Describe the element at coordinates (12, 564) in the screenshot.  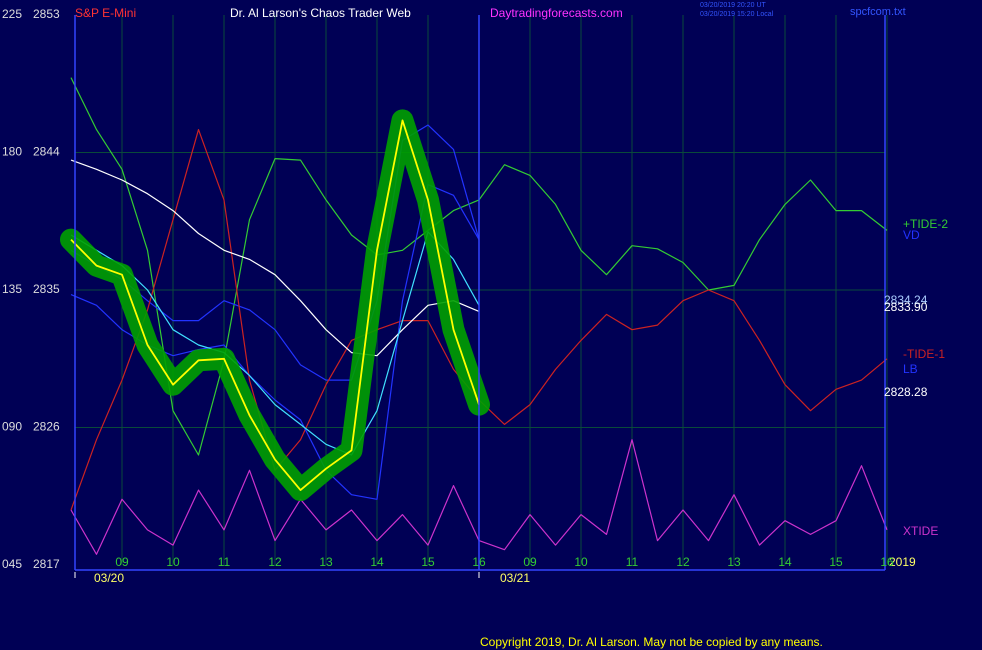
I see `y2-tick-label: 045` at that location.